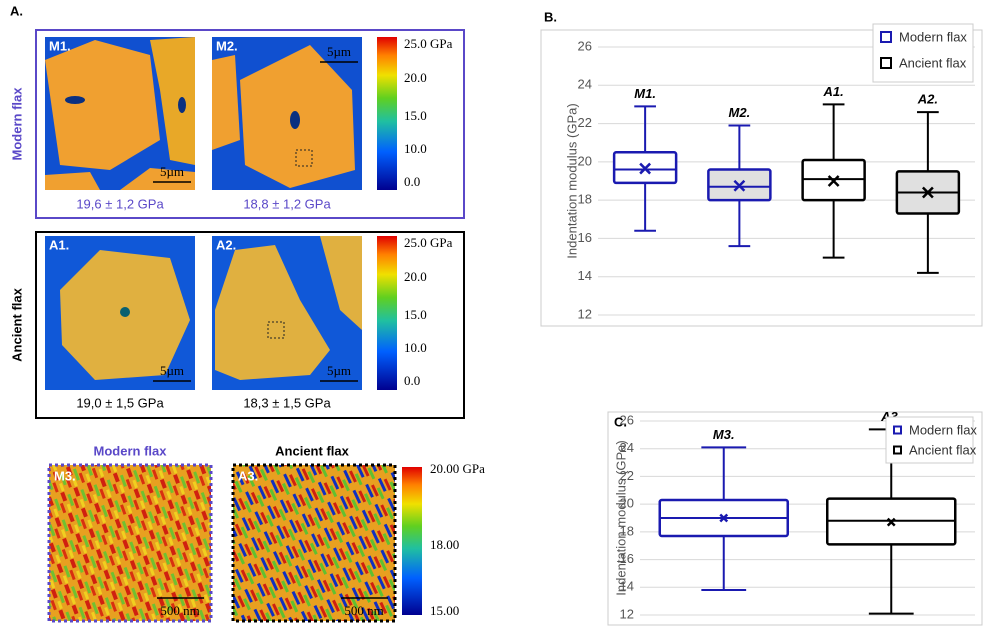 The image size is (983, 626). Describe the element at coordinates (287, 203) in the screenshot. I see `caption: 18,8 ± 1,2 GPa` at that location.